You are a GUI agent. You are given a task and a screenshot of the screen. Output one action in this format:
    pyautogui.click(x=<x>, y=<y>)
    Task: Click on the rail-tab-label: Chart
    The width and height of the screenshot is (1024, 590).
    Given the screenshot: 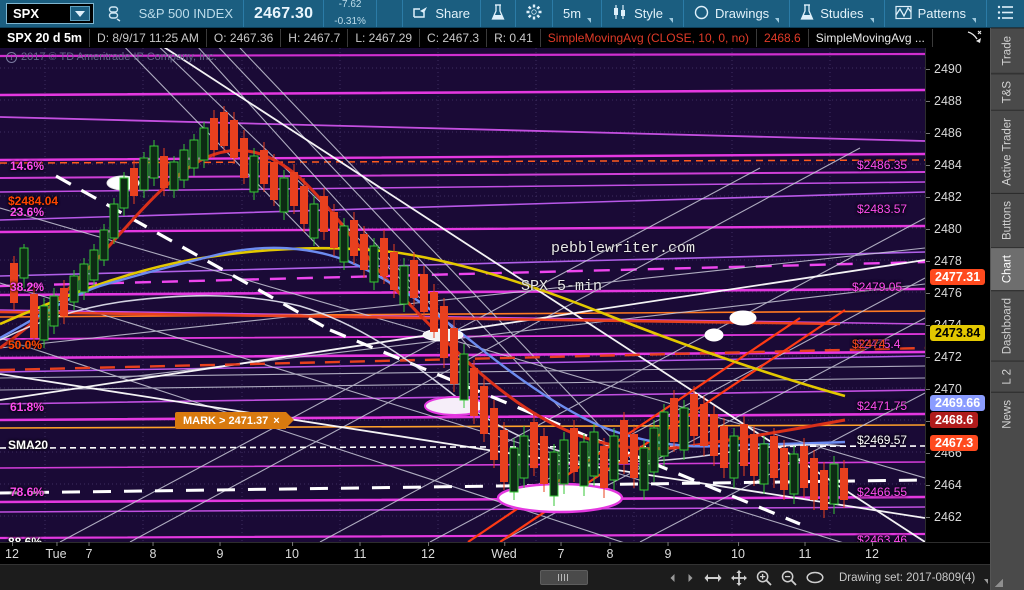 What is the action you would take?
    pyautogui.click(x=1007, y=268)
    